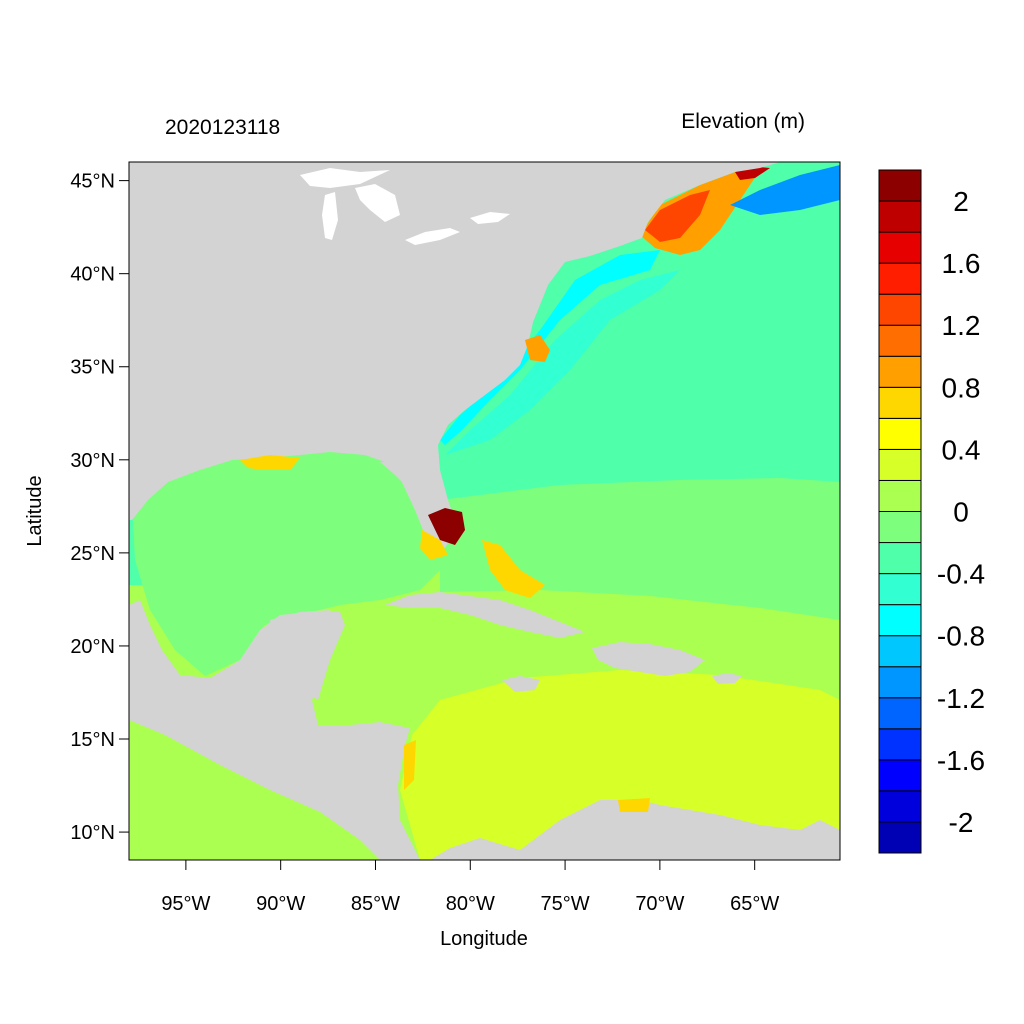  Describe the element at coordinates (521, 684) in the screenshot. I see `jamaica-land` at that location.